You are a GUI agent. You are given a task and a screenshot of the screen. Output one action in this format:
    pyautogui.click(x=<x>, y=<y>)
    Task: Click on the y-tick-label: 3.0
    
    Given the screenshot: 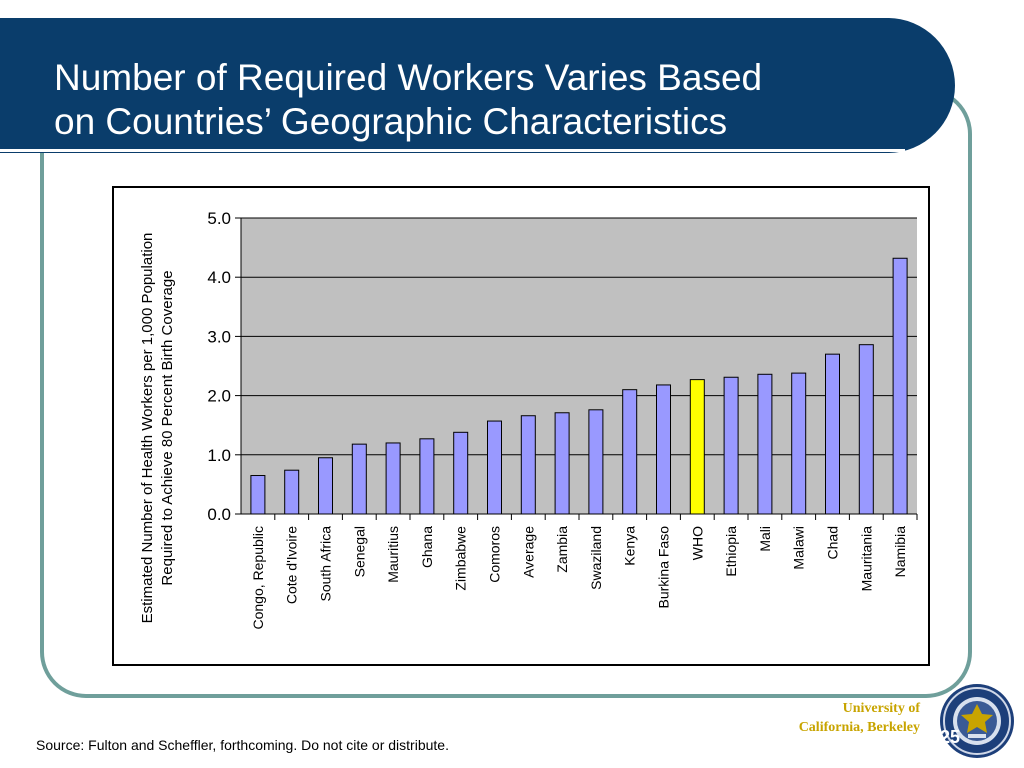 What is the action you would take?
    pyautogui.click(x=219, y=336)
    